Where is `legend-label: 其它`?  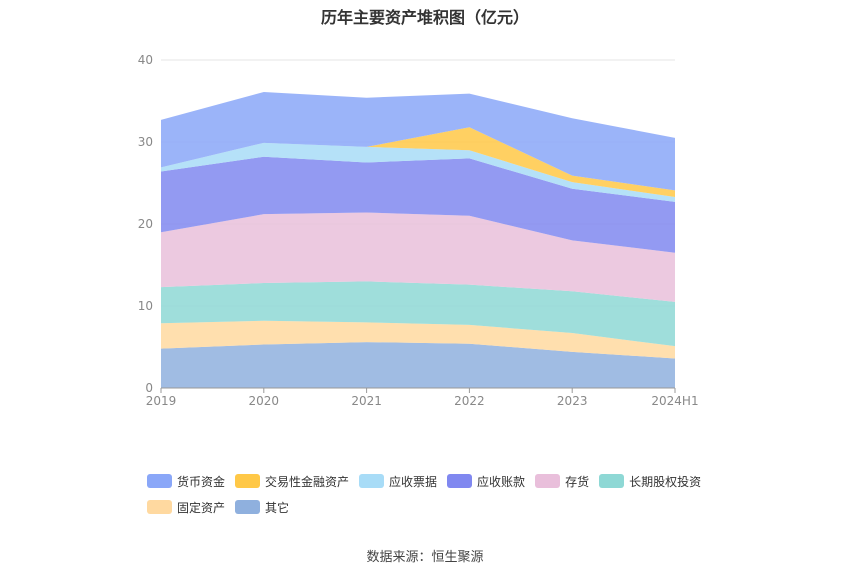
legend-label: 其它 is located at coordinates (277, 507).